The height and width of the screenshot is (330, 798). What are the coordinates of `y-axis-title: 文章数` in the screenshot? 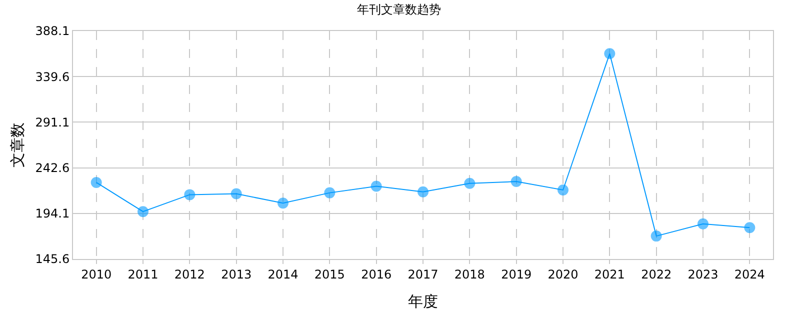 It's located at (17, 145).